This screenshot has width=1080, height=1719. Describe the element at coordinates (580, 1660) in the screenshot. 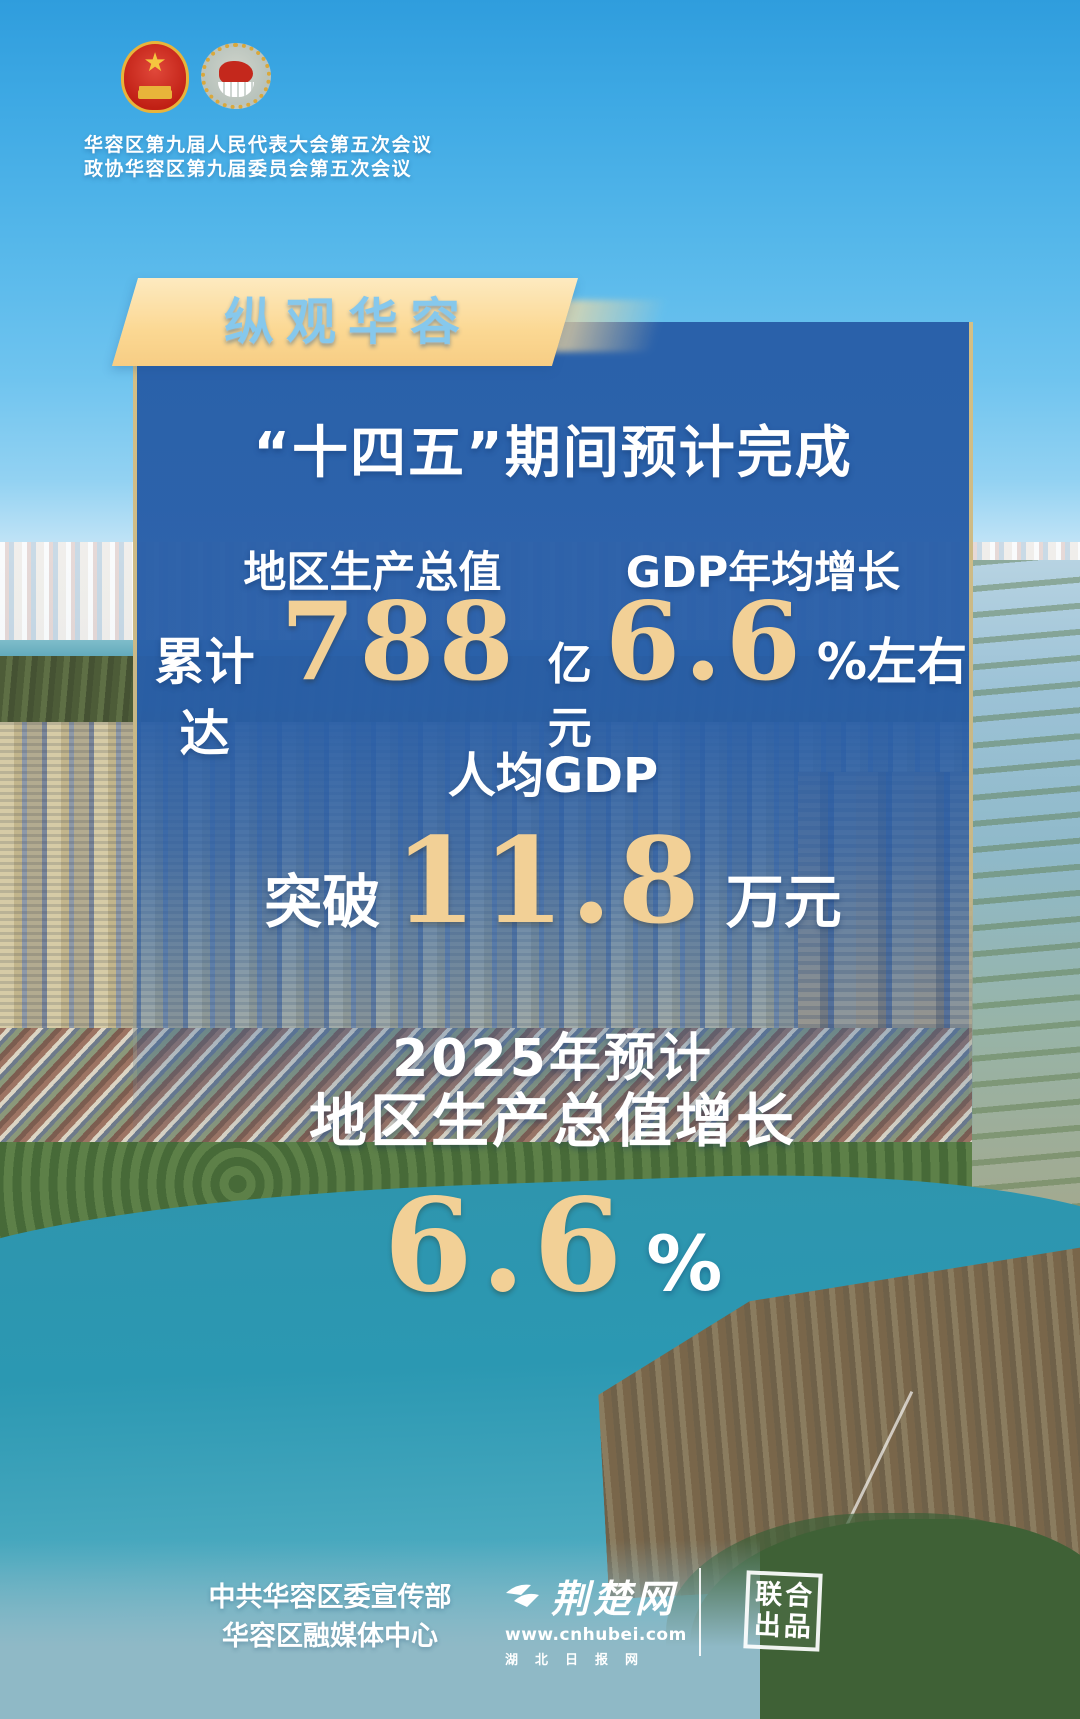

I see `jingchu-logo-subtitle: 湖北日报网` at that location.